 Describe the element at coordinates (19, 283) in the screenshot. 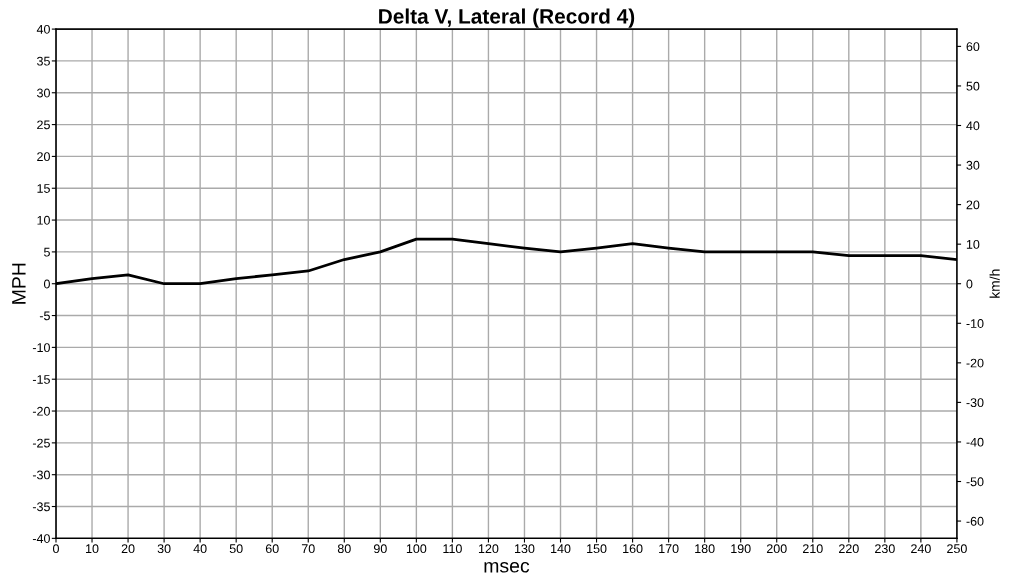

I see `y-axis-title: MPH` at that location.